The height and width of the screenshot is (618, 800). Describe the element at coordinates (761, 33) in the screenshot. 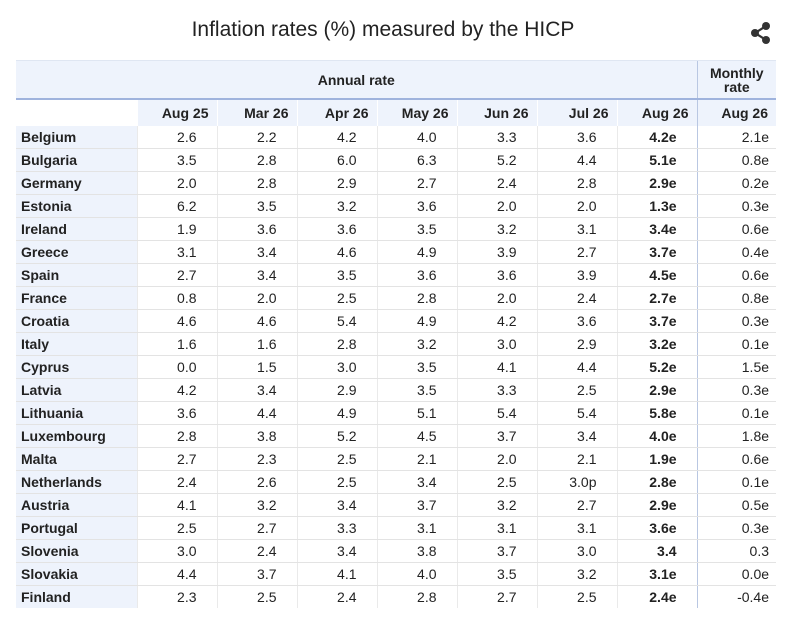

I see `share-icon` at that location.